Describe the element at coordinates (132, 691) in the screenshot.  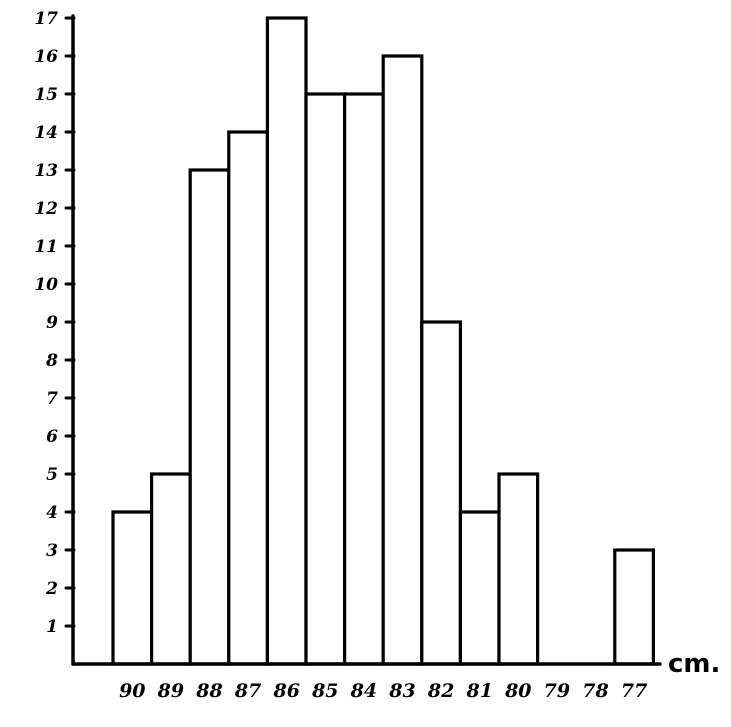
I see `x-tick-label: 90` at that location.